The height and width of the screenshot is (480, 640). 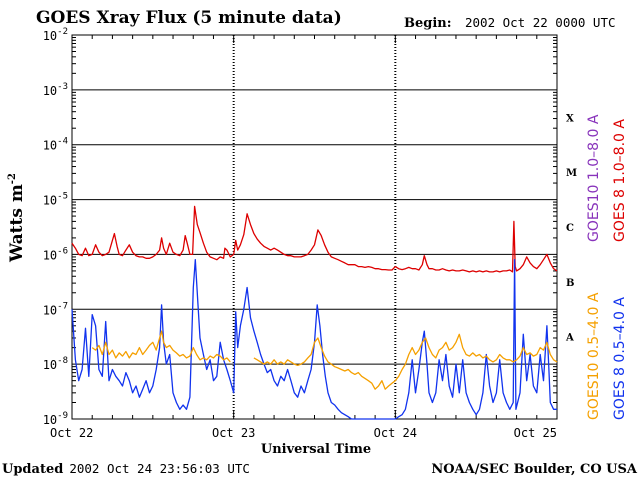 I want to click on begin-value: 2002 Oct 22 0000 UTC, so click(x=540, y=22).